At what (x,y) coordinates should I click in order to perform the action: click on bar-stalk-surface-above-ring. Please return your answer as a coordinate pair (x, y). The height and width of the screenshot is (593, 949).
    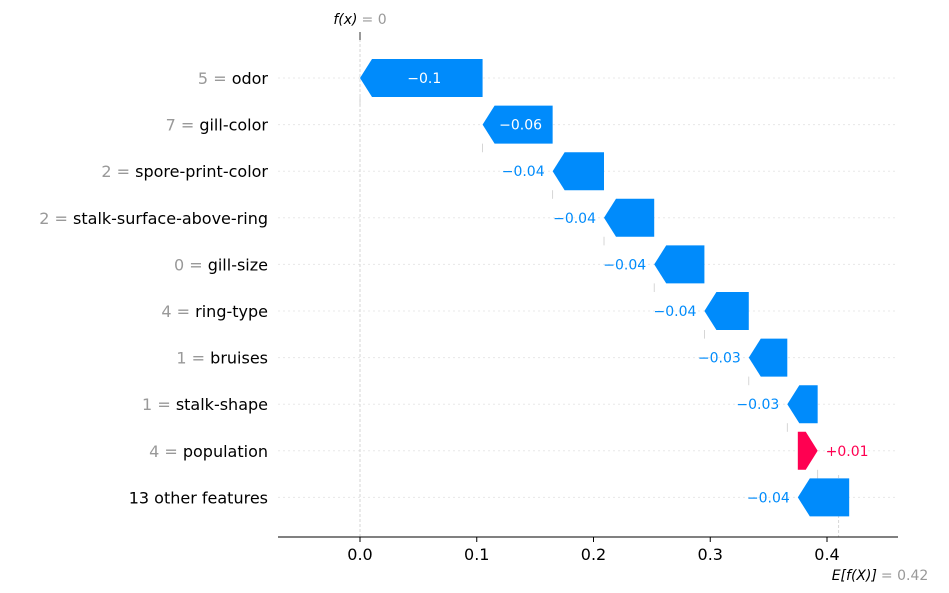
    Looking at the image, I should click on (629, 217).